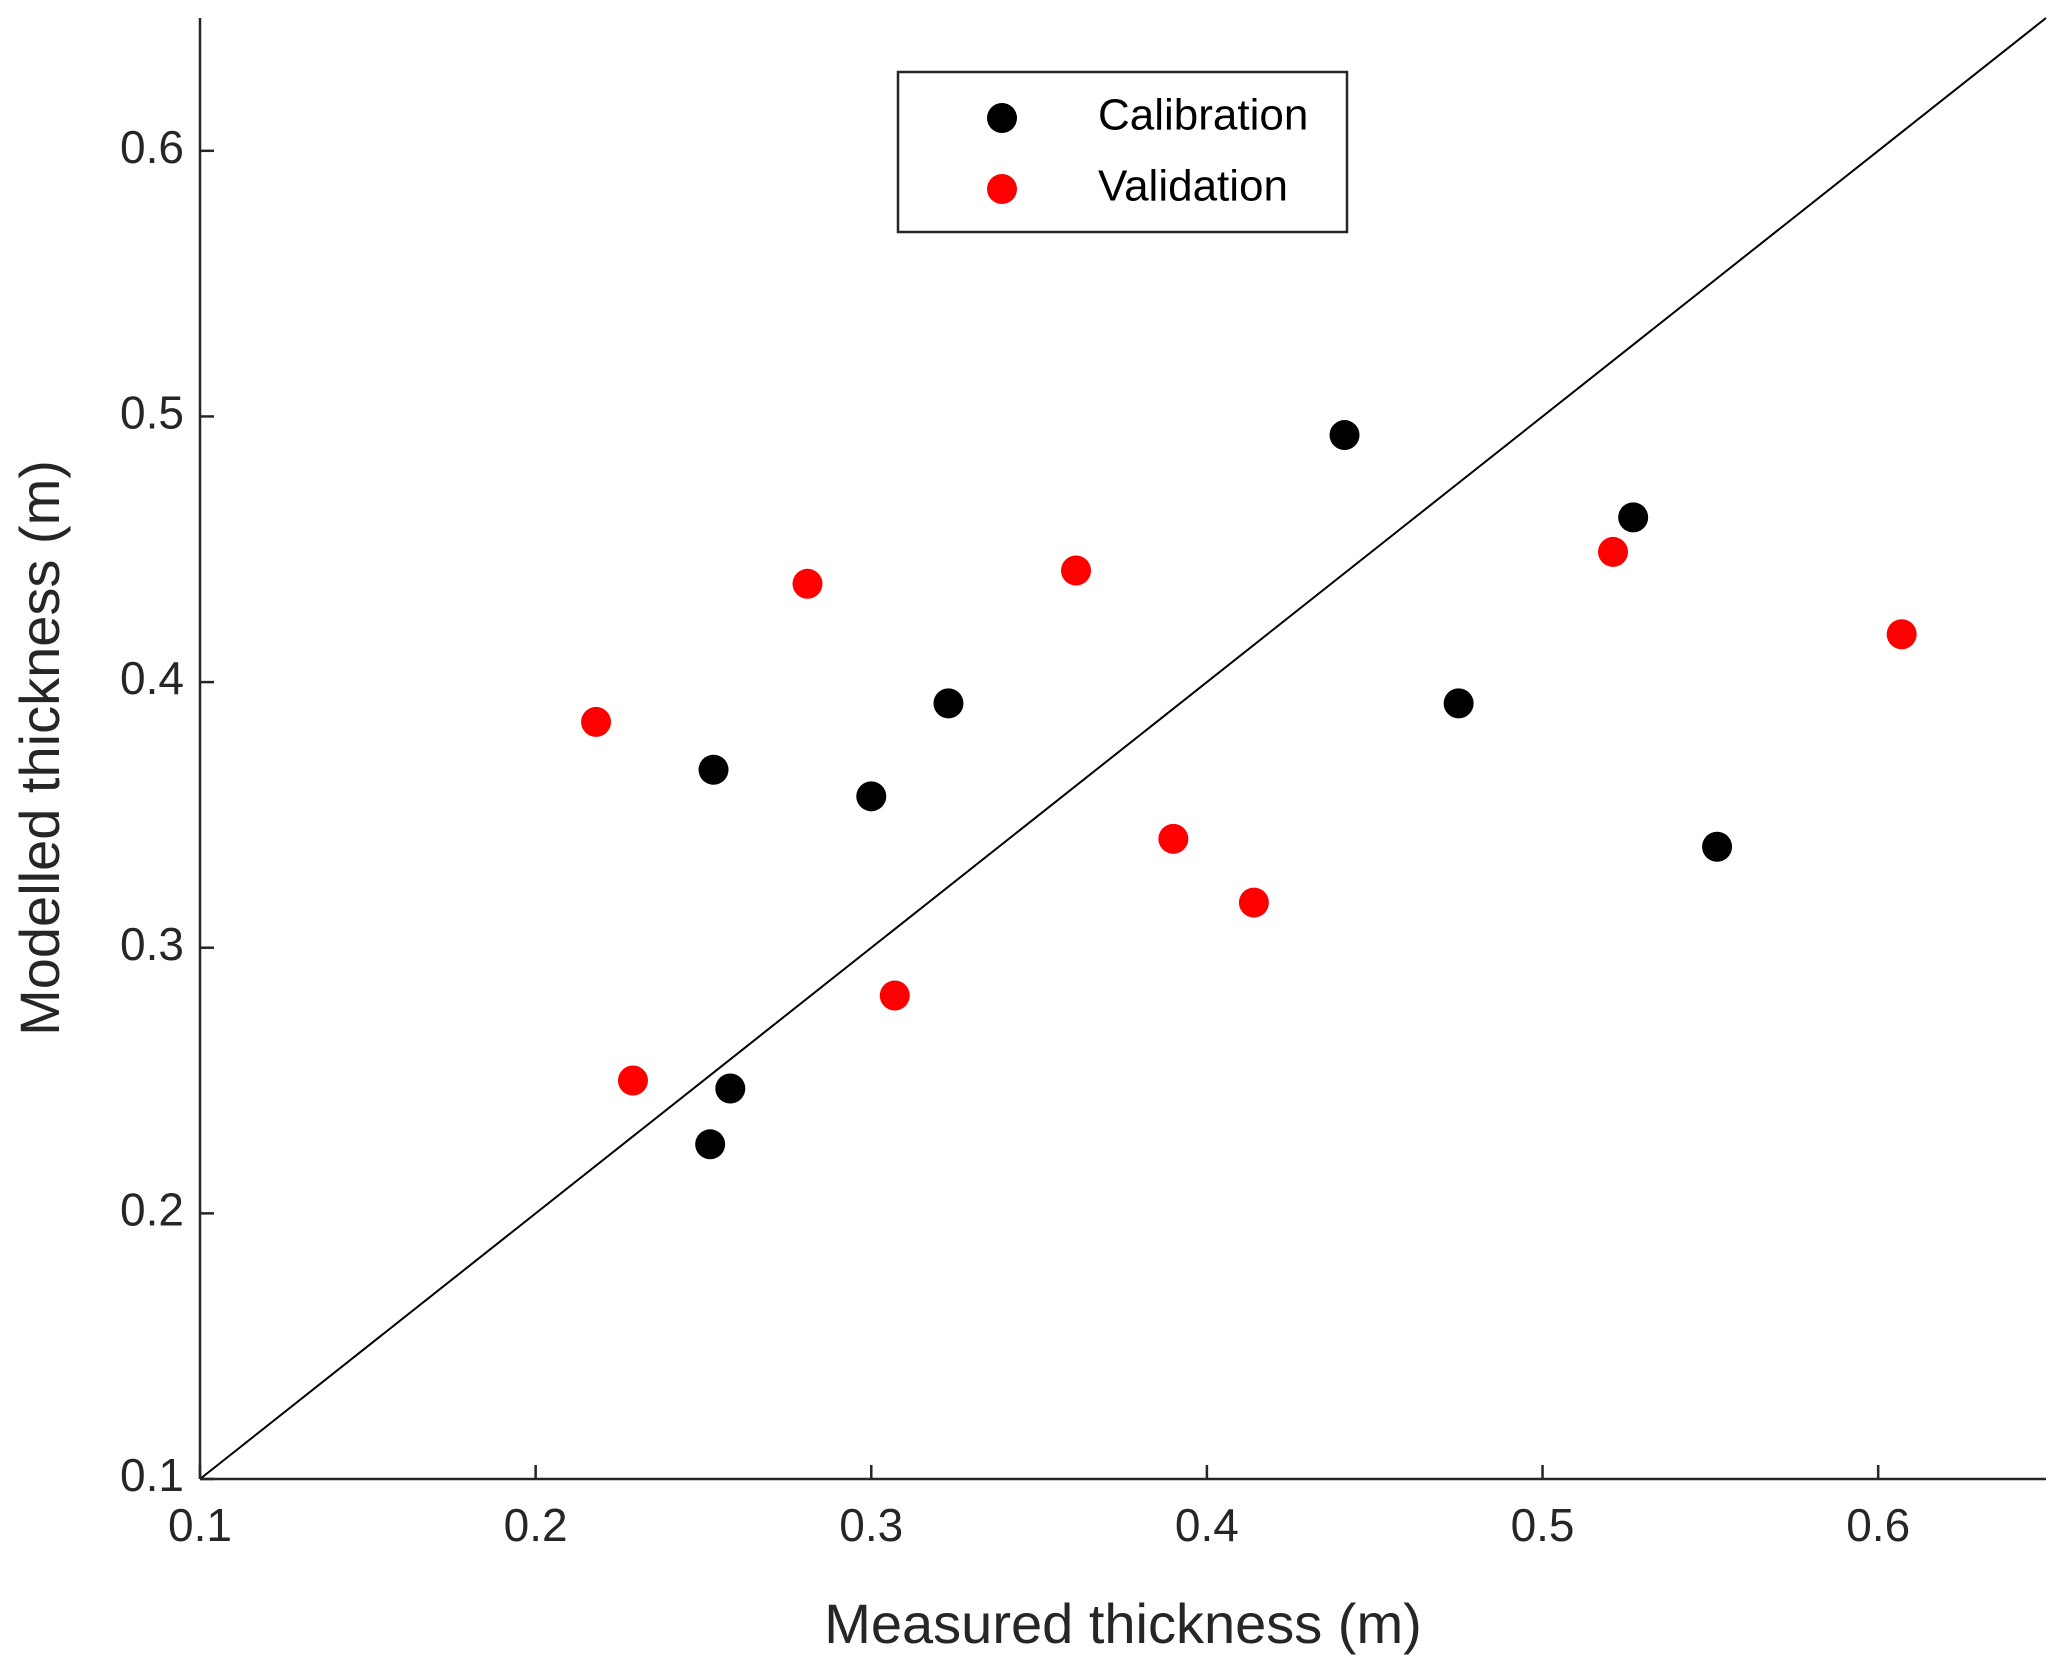  What do you see at coordinates (152, 413) in the screenshot?
I see `y-tick-label: 0.5` at bounding box center [152, 413].